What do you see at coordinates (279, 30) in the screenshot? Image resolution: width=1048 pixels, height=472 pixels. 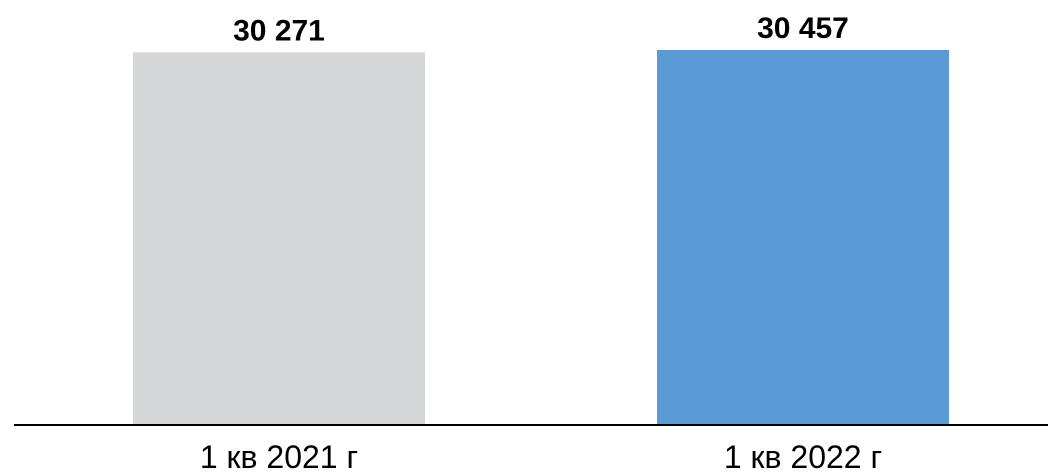 I see `data-label-1: 30 271` at bounding box center [279, 30].